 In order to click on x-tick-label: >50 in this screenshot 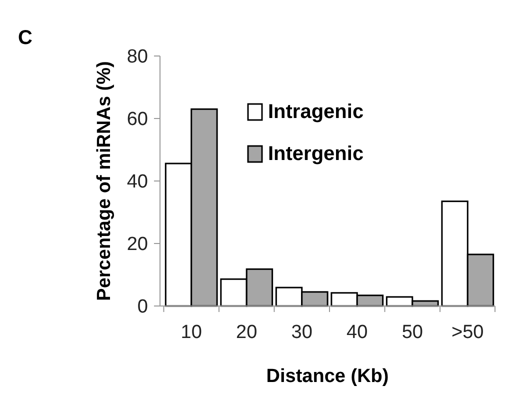, I will do `click(468, 332)`.